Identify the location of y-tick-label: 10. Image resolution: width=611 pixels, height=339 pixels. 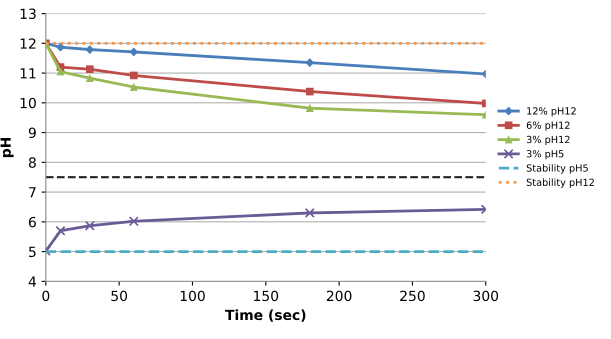
(28, 103).